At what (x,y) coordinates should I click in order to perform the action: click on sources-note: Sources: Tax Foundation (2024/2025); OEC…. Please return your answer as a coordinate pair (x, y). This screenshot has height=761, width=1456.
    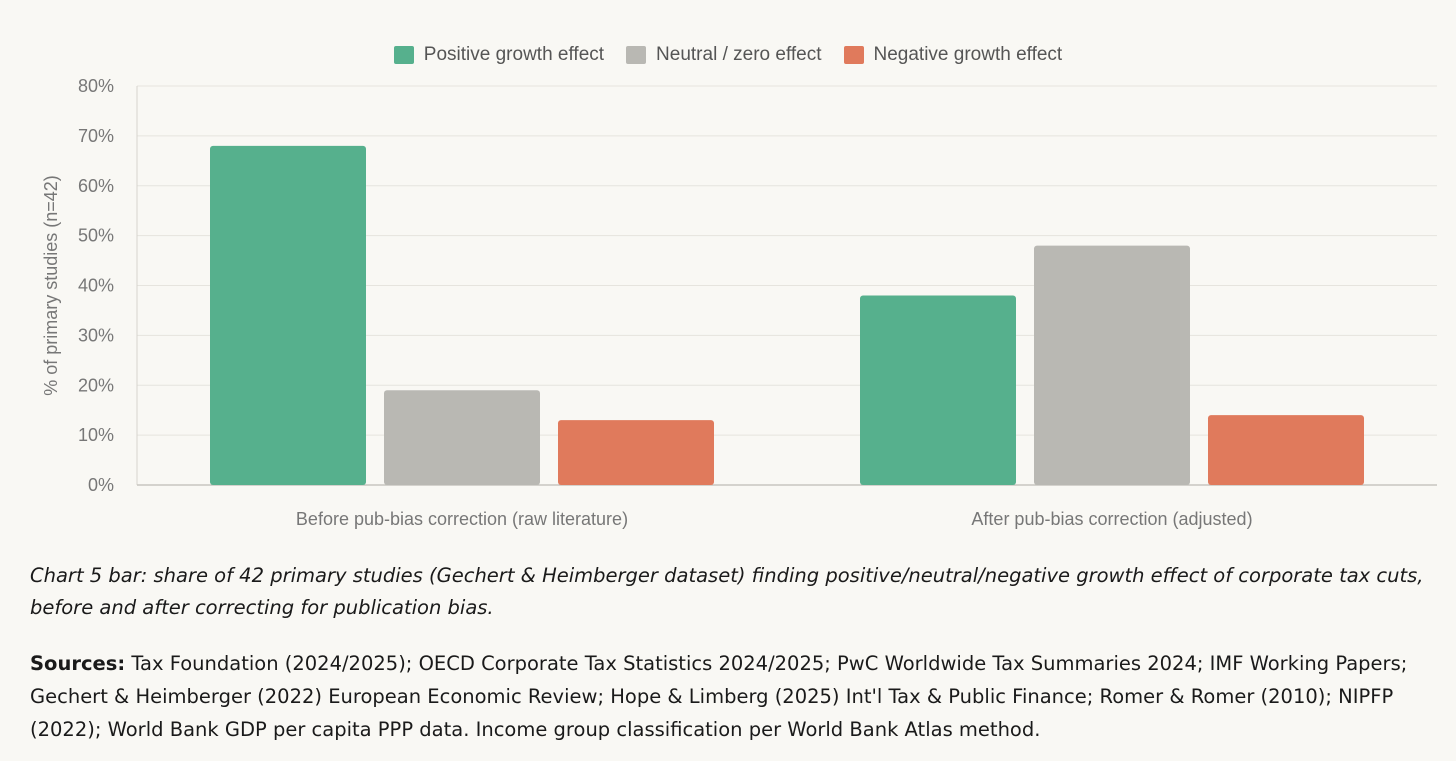
    Looking at the image, I should click on (735, 696).